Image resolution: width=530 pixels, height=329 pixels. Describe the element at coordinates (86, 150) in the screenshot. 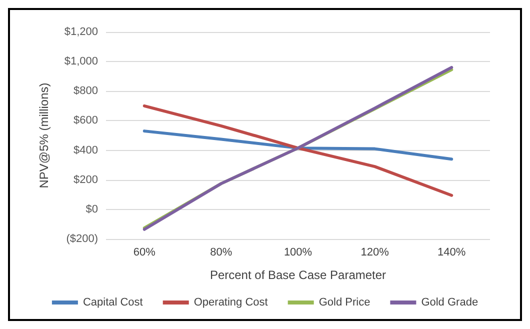

I see `y-tick-label: $400` at that location.